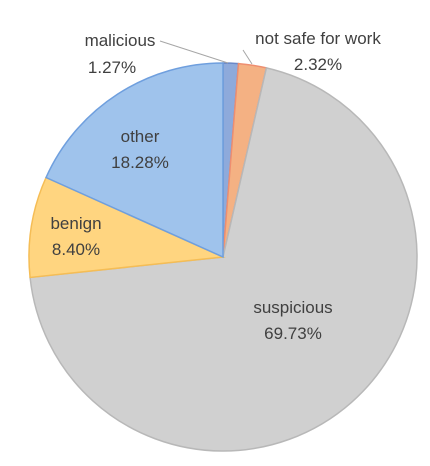  I want to click on slice-label-suspicious: suspicious, so click(292, 307).